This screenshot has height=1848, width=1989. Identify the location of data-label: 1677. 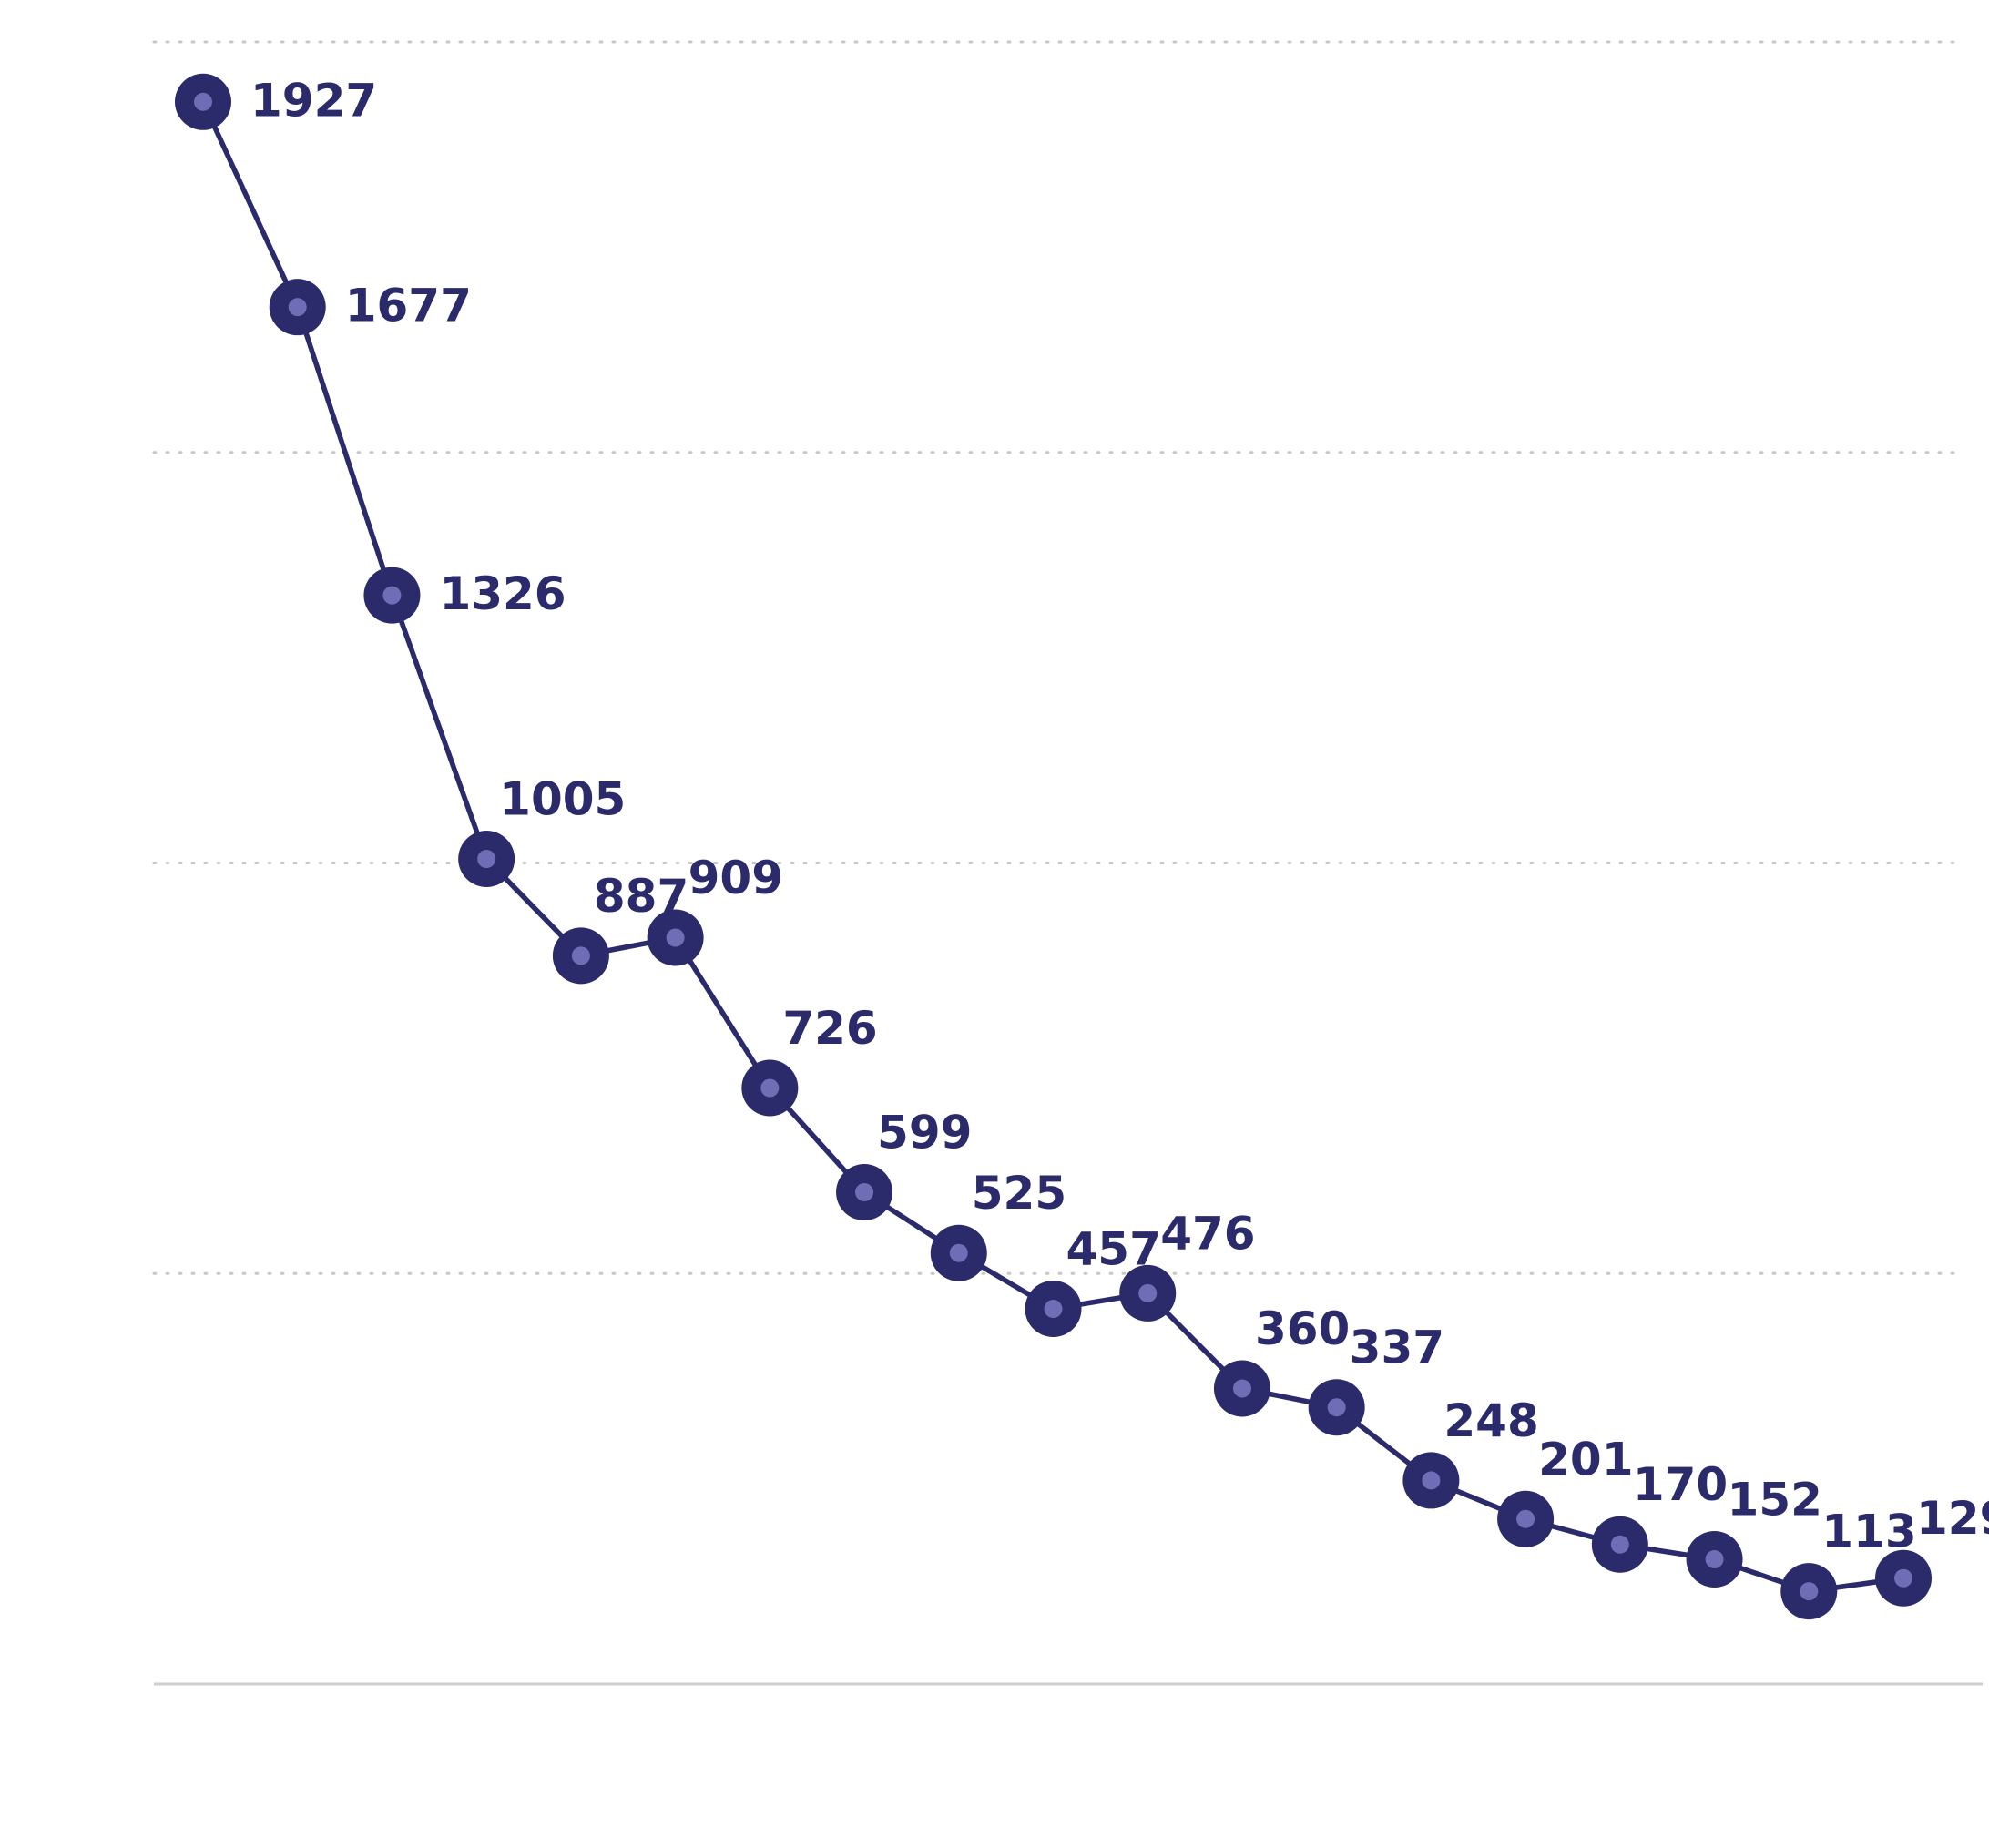
(408, 306).